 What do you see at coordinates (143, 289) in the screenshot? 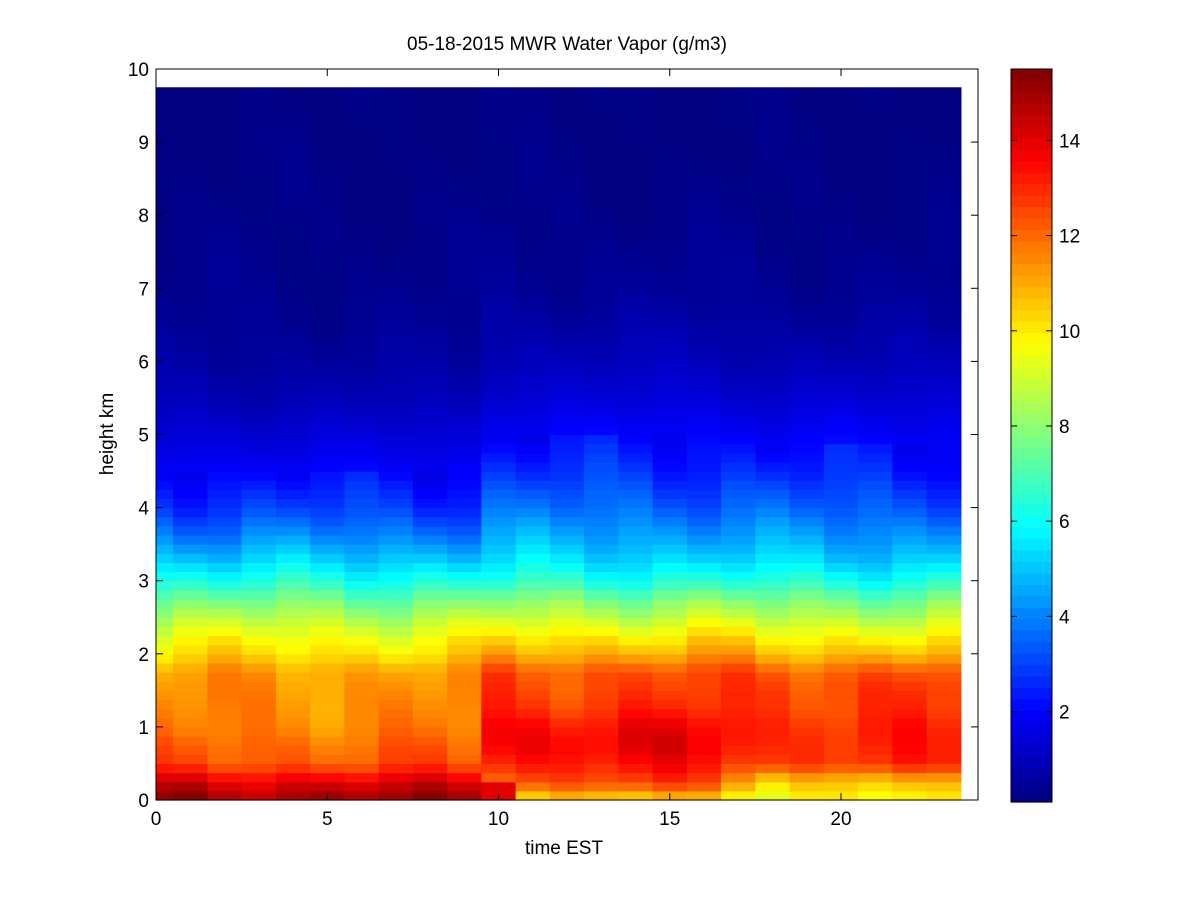
I see `y-tick-label: 7` at bounding box center [143, 289].